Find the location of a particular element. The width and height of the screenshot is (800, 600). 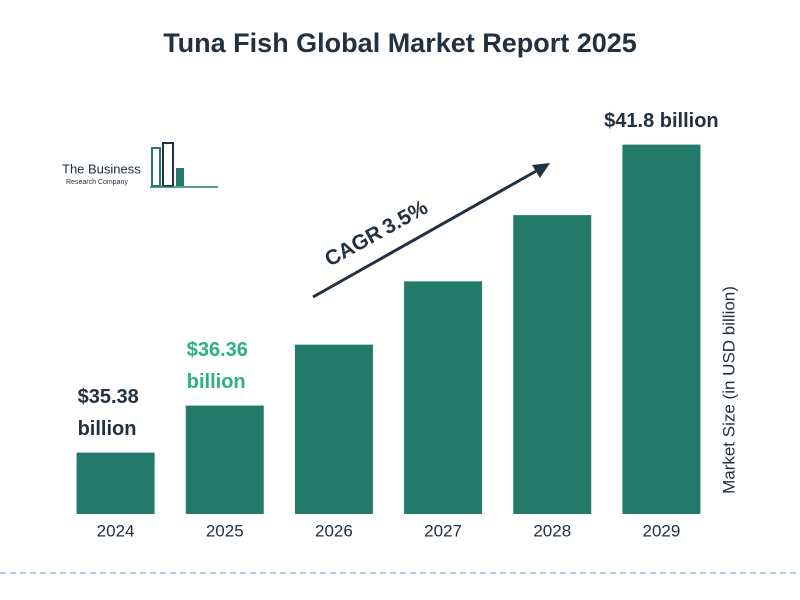

value-label: $36.36 billion is located at coordinates (217, 365).